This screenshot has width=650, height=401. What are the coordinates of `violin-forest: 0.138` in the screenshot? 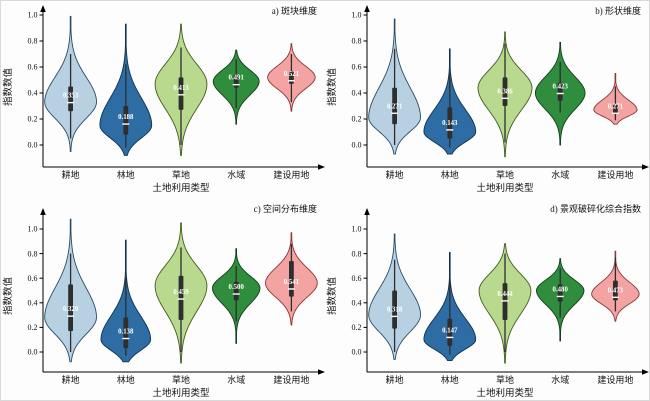 It's located at (126, 301).